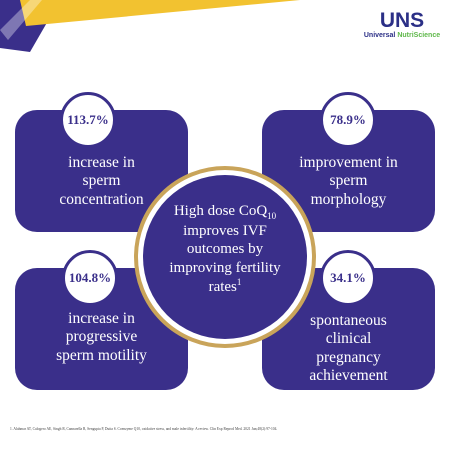  I want to click on stat-label-line: sperm motility, so click(101, 355).